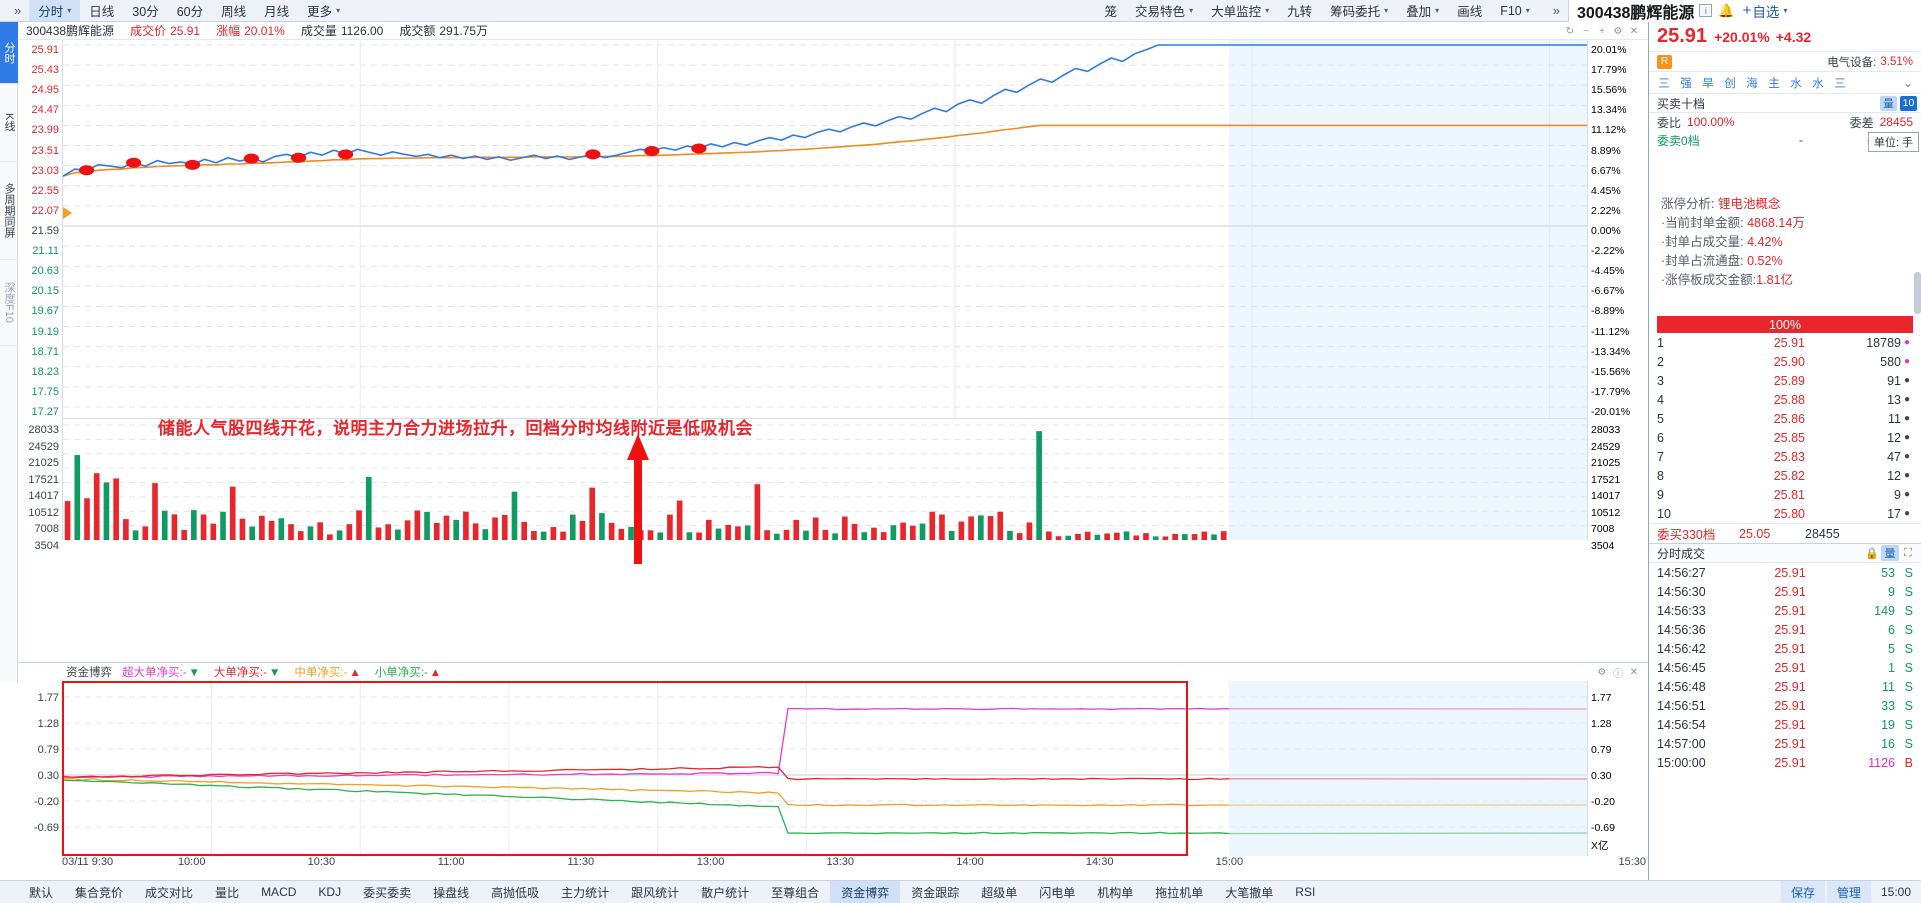 Image resolution: width=1921 pixels, height=903 pixels. Describe the element at coordinates (1818, 83) in the screenshot. I see `concept-tag-7: 水` at that location.